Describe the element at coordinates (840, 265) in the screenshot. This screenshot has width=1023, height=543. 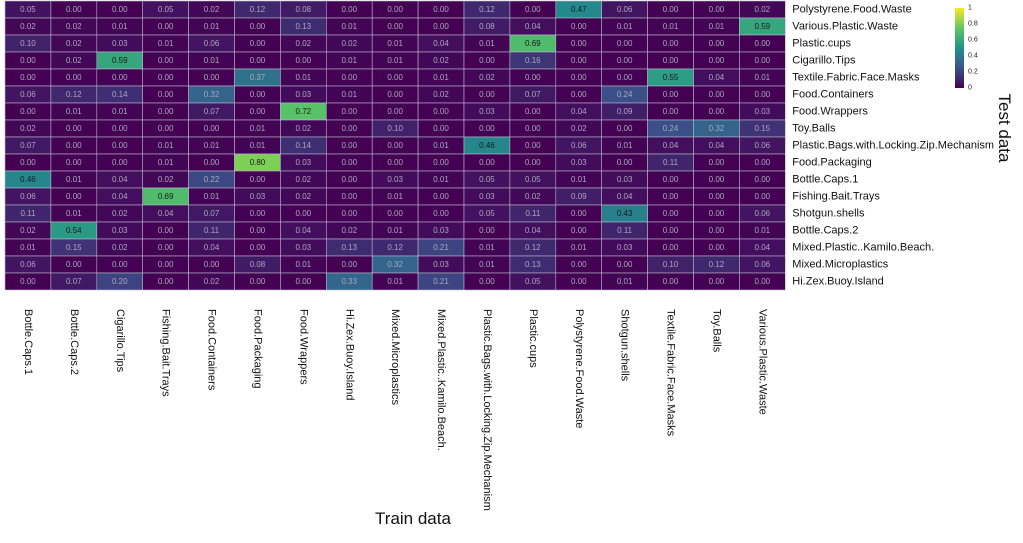
I see `row-label: Mixed.Microplastics` at that location.